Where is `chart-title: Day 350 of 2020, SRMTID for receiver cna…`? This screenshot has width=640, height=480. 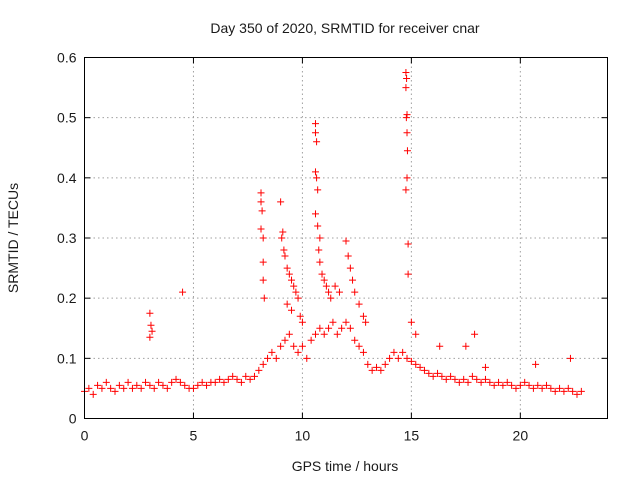
chart-title: Day 350 of 2020, SRMTID for receiver cna… is located at coordinates (345, 28).